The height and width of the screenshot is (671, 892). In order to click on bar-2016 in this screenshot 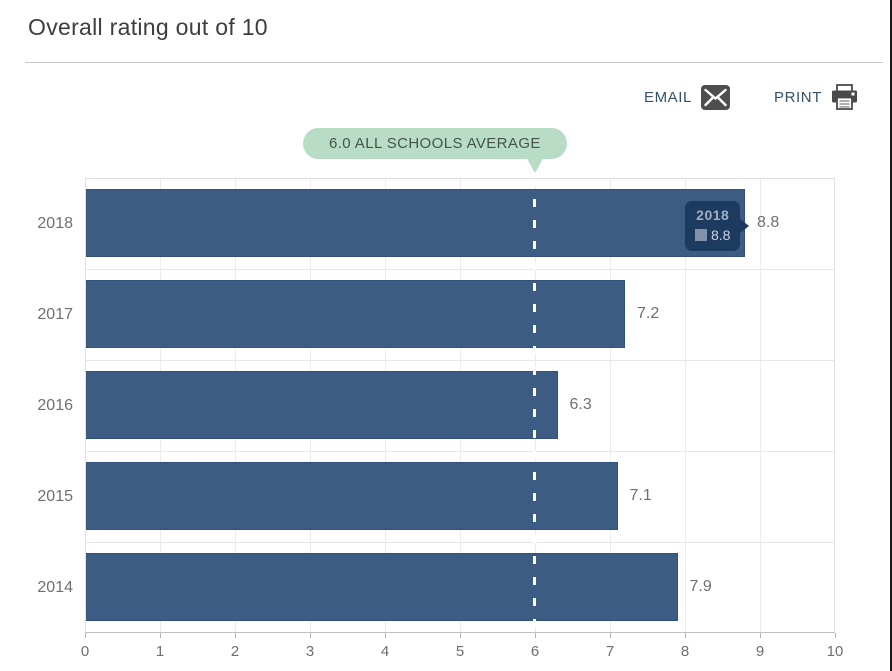, I will do `click(321, 405)`.